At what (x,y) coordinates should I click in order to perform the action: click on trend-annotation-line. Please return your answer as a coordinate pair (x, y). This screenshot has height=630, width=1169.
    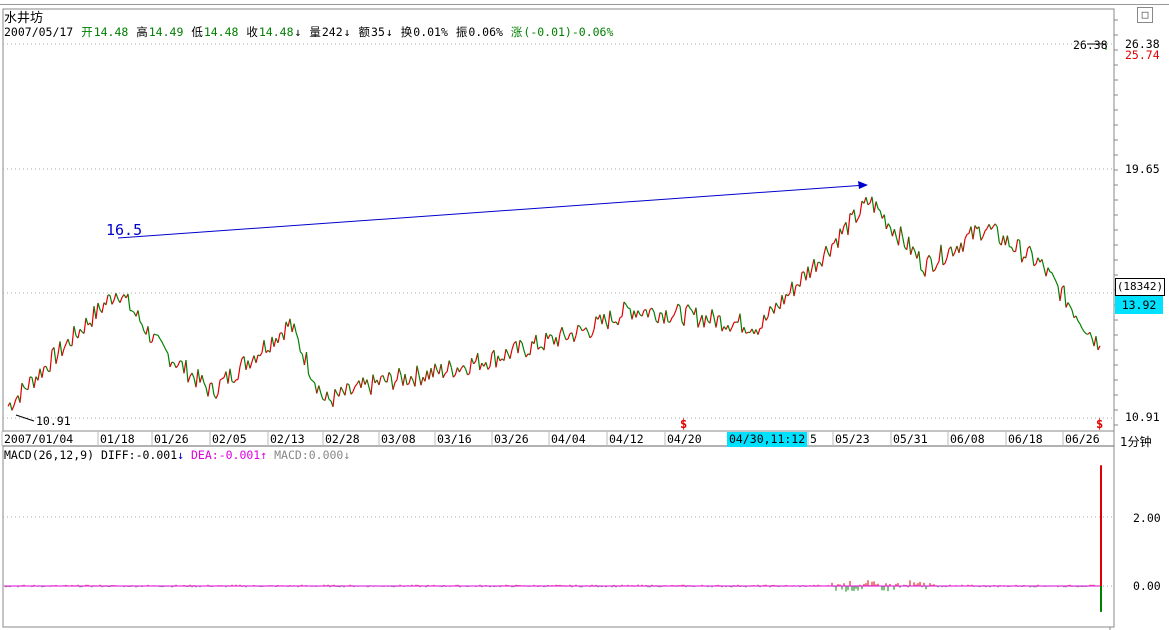
    Looking at the image, I should click on (492, 211).